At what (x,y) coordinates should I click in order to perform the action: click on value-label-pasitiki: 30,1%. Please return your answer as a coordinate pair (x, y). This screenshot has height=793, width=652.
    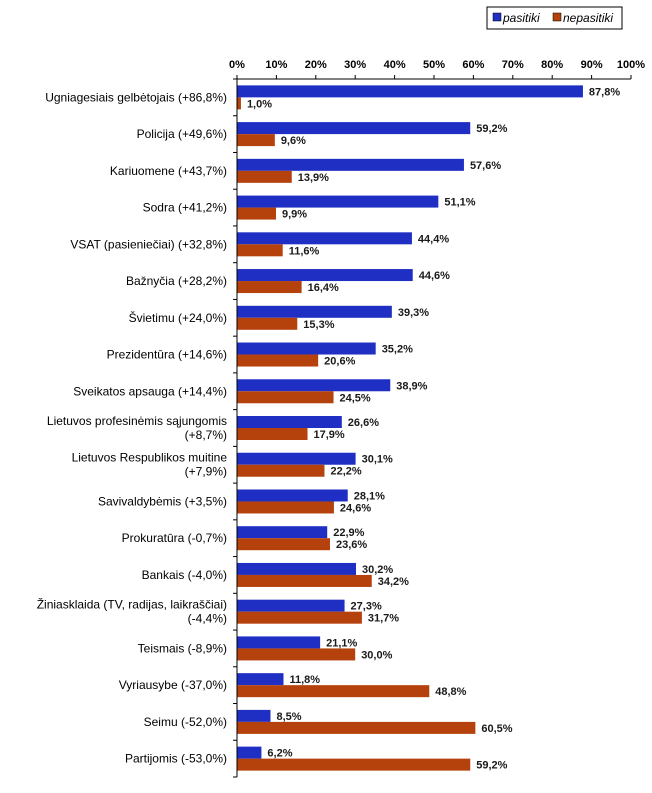
    Looking at the image, I should click on (377, 460).